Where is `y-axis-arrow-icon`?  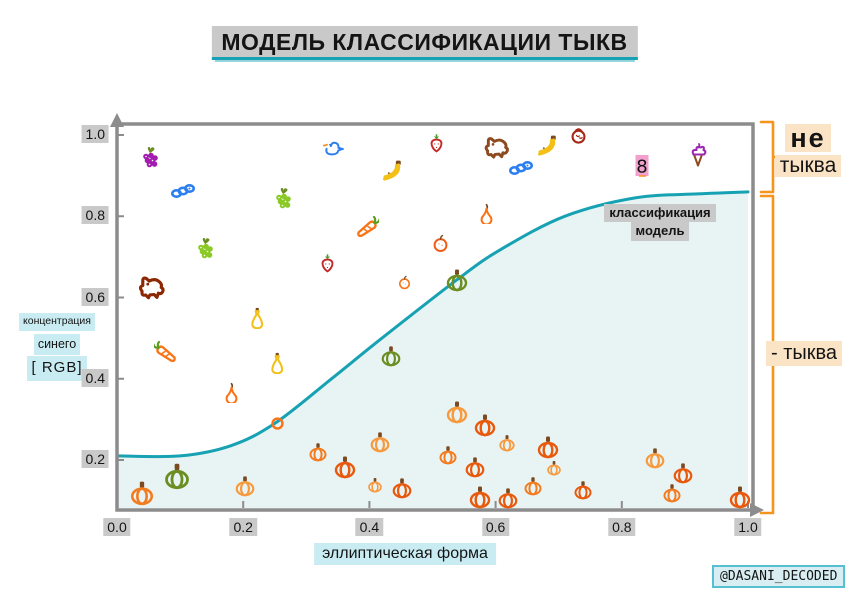
y-axis-arrow-icon is located at coordinates (117, 120).